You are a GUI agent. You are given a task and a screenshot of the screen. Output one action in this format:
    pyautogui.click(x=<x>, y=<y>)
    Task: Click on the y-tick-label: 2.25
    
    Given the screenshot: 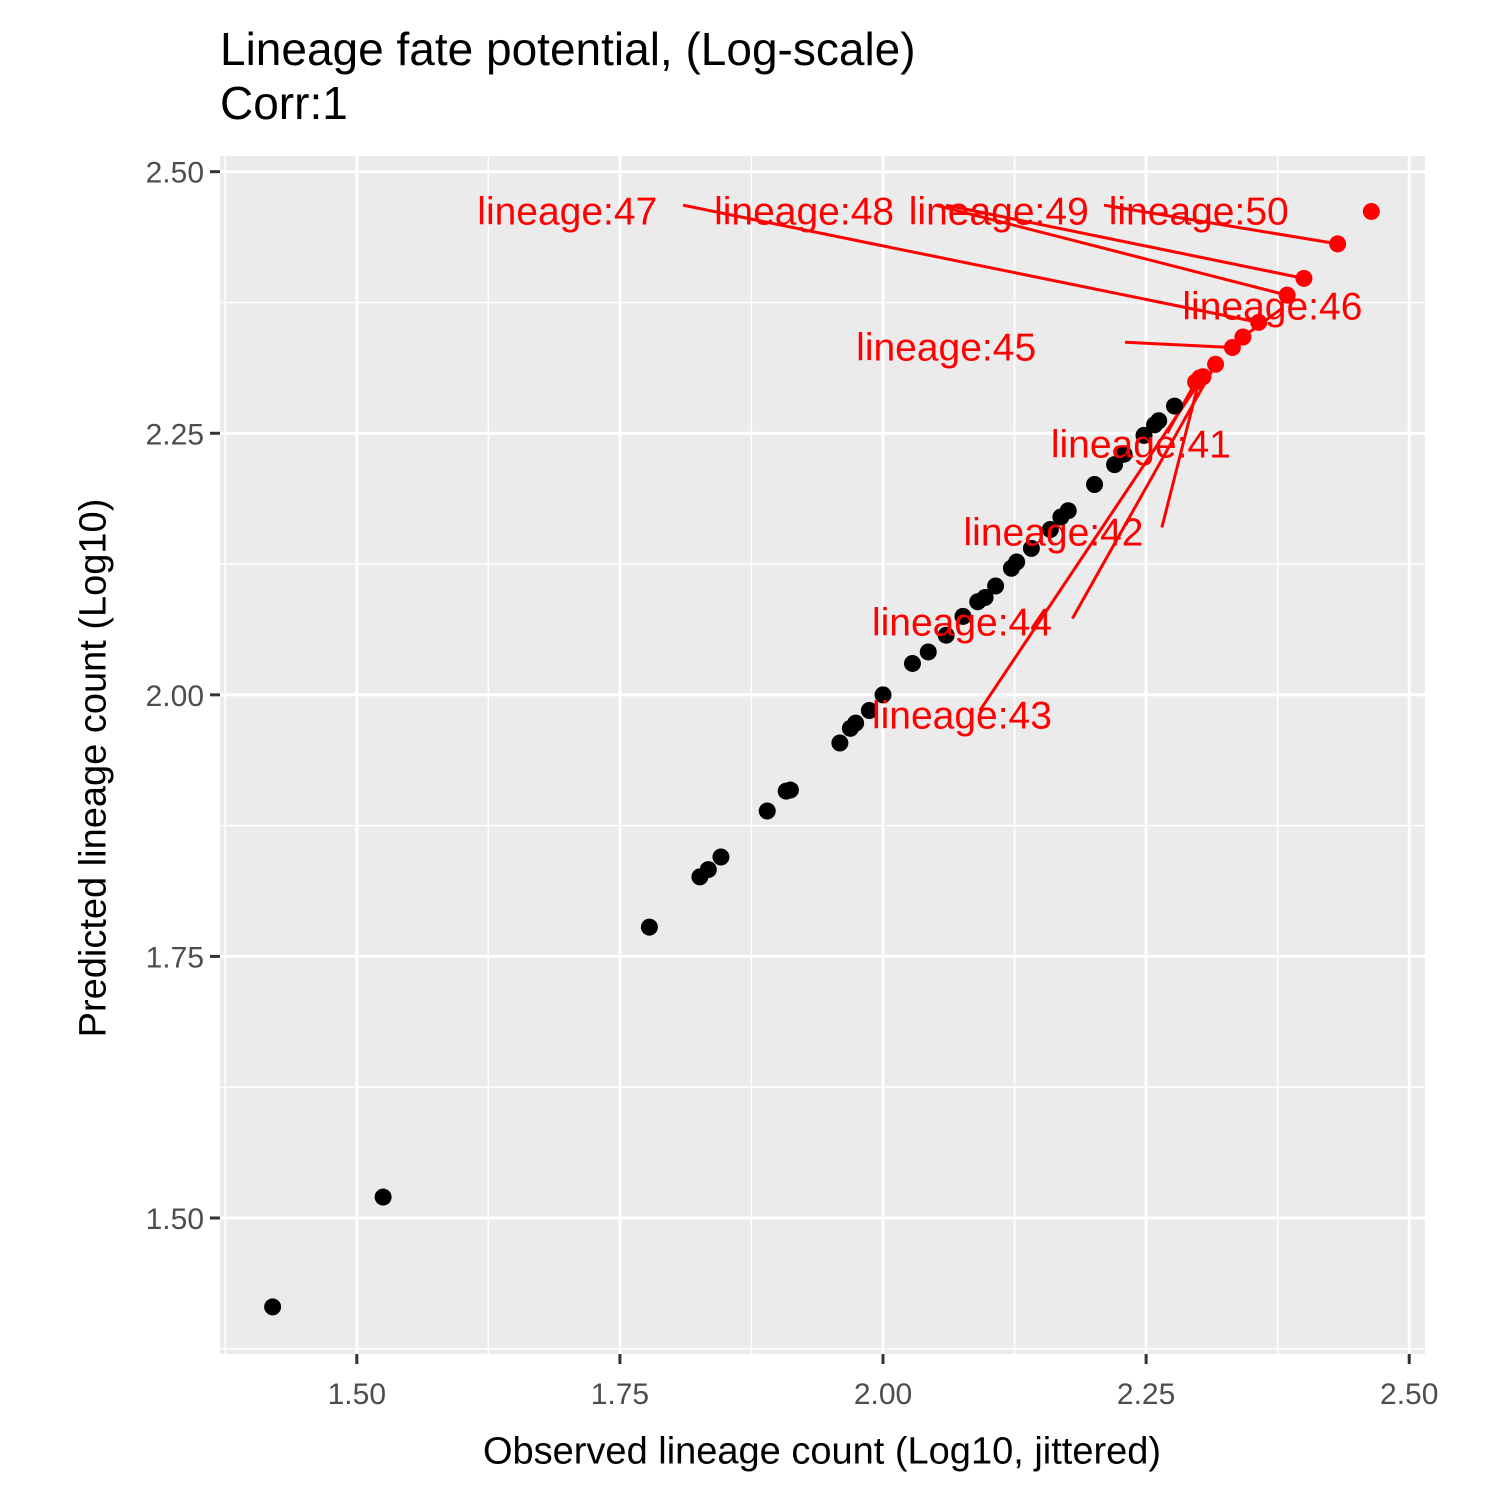 What is the action you would take?
    pyautogui.click(x=175, y=434)
    